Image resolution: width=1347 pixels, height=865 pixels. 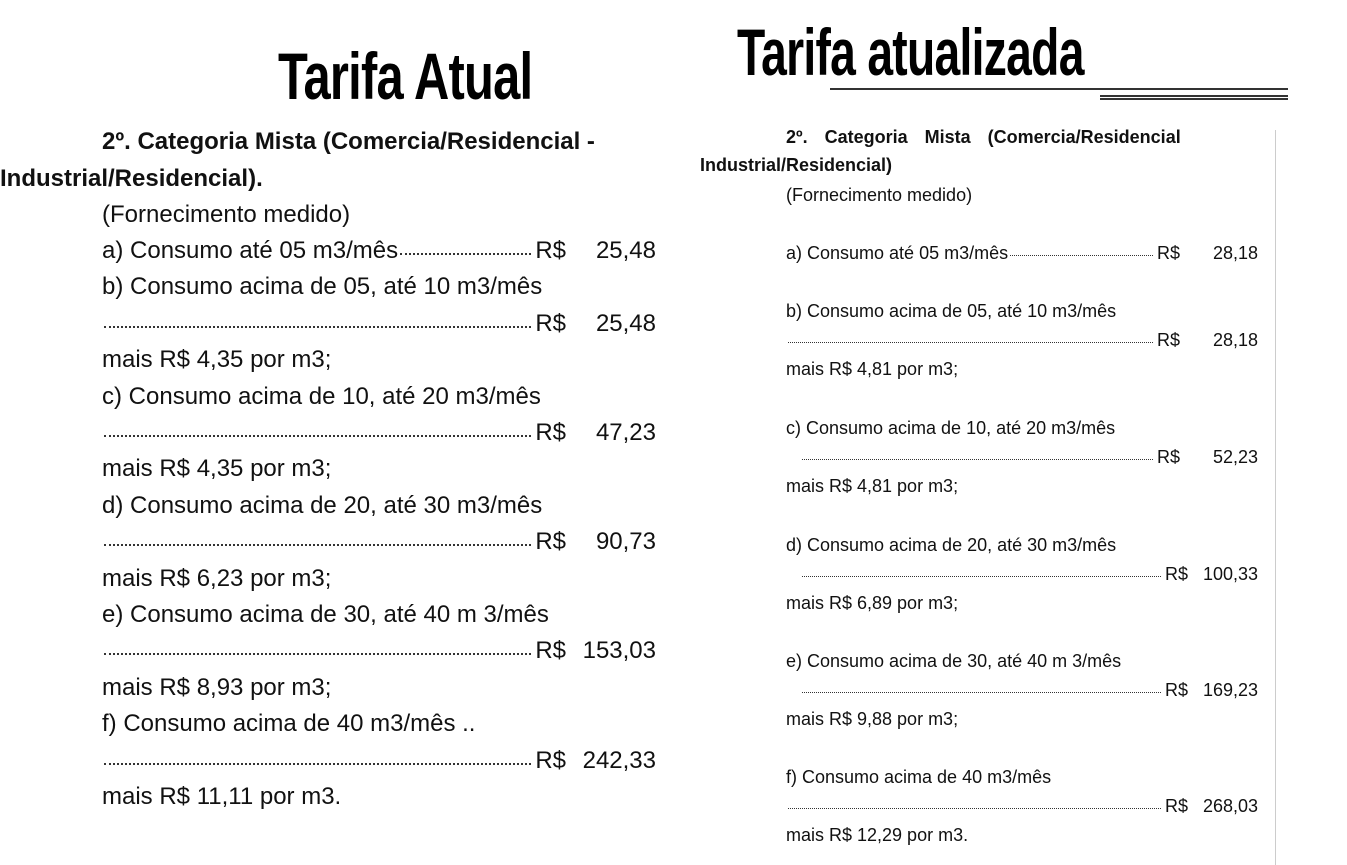 What do you see at coordinates (1230, 690) in the screenshot?
I see `item-amount: 169,23` at bounding box center [1230, 690].